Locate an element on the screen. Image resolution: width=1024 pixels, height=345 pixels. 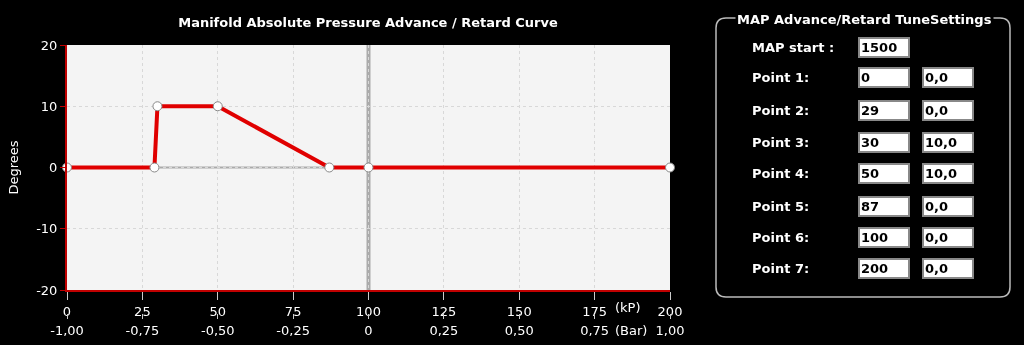
x2-tick-label: 0 is located at coordinates (368, 330).